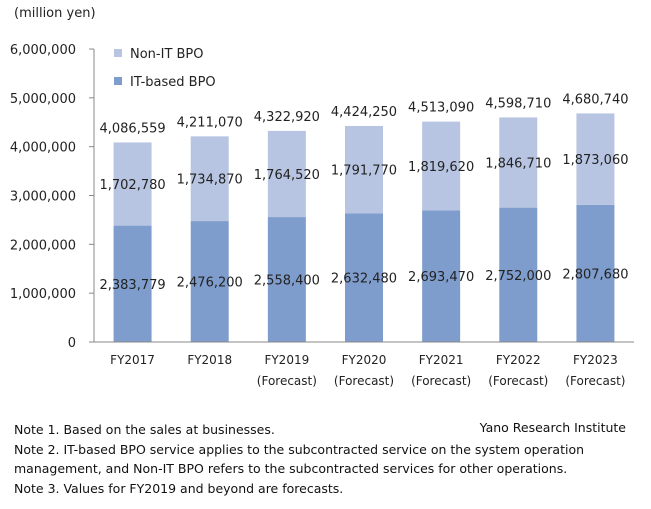  Describe the element at coordinates (43, 99) in the screenshot. I see `y-tick-label: 5,000,000` at that location.